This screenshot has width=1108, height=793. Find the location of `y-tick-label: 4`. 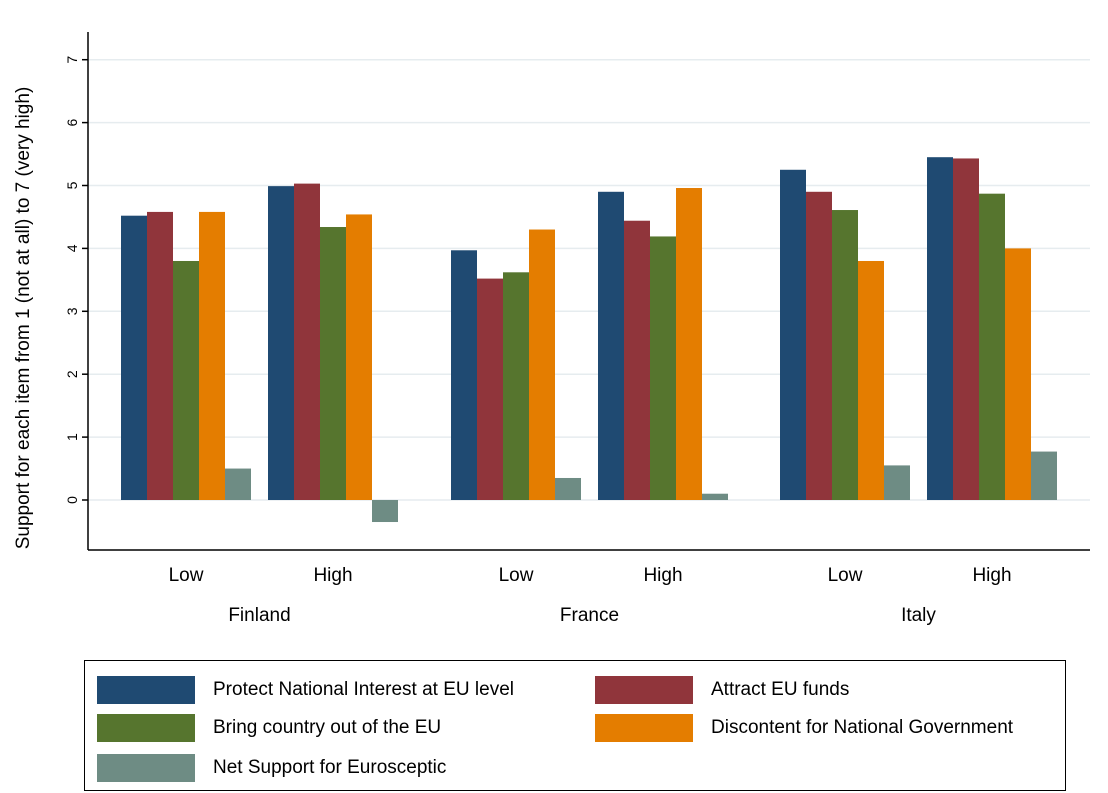

y-tick-label: 4 is located at coordinates (72, 248).